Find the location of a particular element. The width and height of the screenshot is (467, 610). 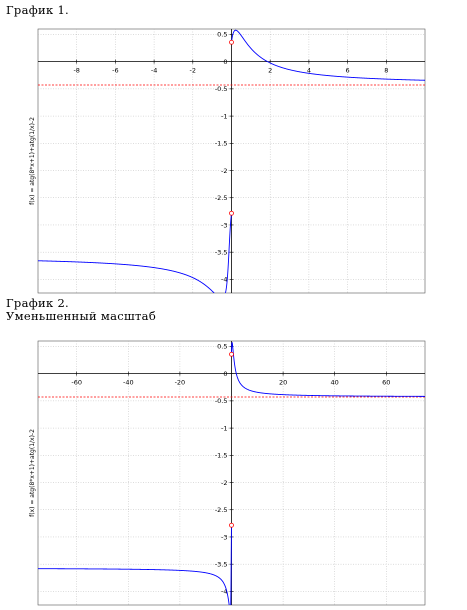

x-tick-label: 40 is located at coordinates (335, 383).